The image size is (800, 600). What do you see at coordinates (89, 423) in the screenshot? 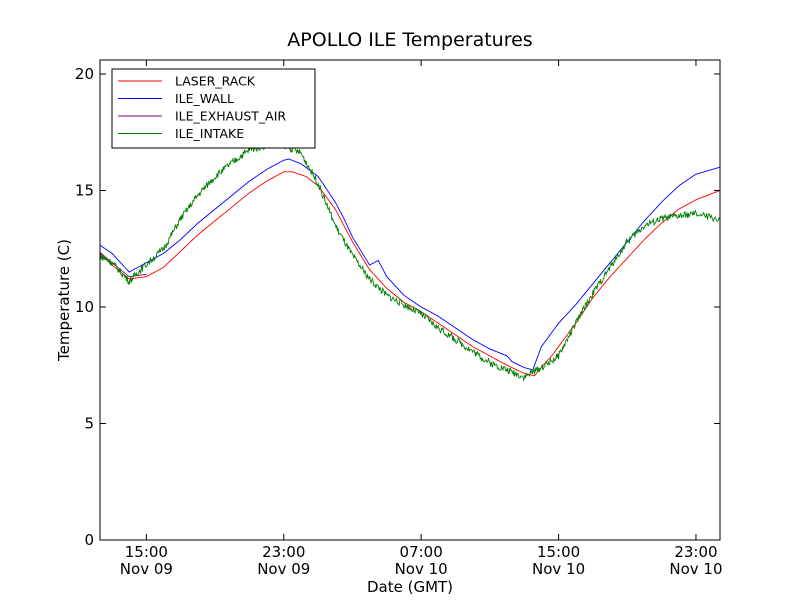
I see `y-tick-label: 5` at bounding box center [89, 423].